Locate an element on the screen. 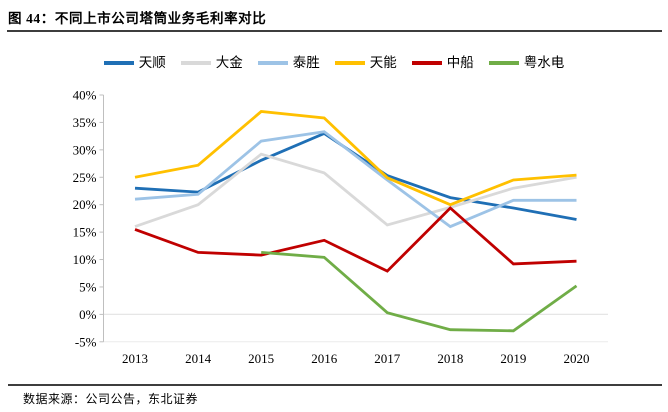  y-tick-label: 0% is located at coordinates (88, 314).